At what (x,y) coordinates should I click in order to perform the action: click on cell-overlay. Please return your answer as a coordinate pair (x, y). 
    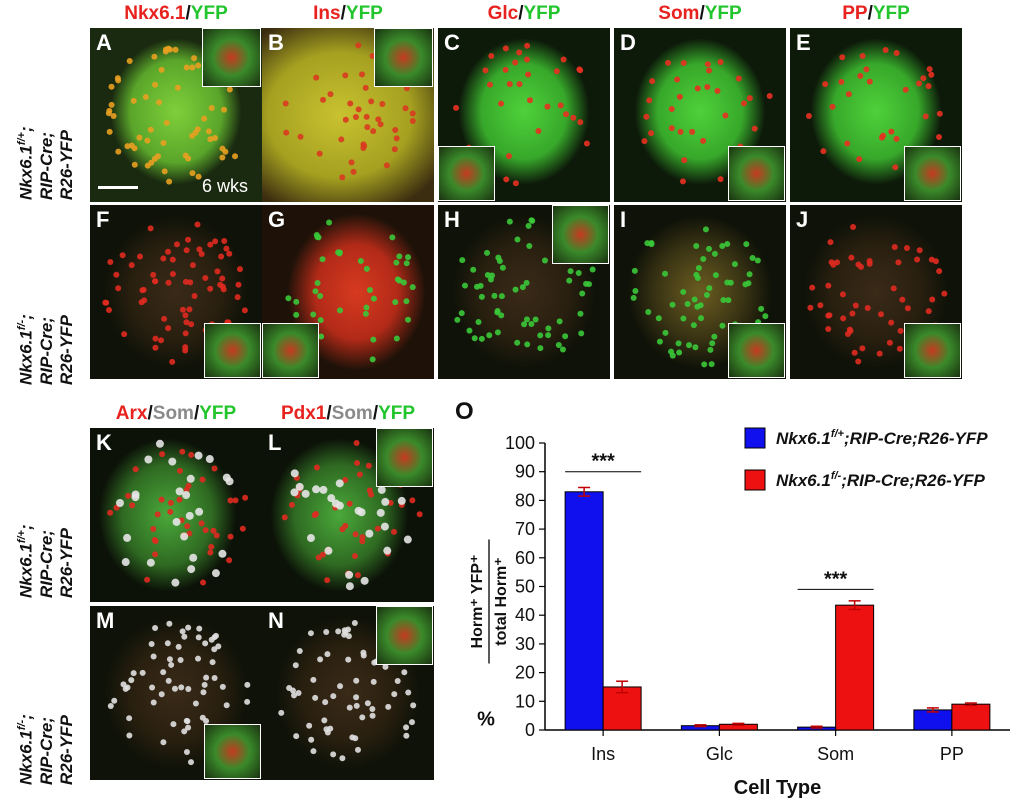
    Looking at the image, I should click on (874, 109).